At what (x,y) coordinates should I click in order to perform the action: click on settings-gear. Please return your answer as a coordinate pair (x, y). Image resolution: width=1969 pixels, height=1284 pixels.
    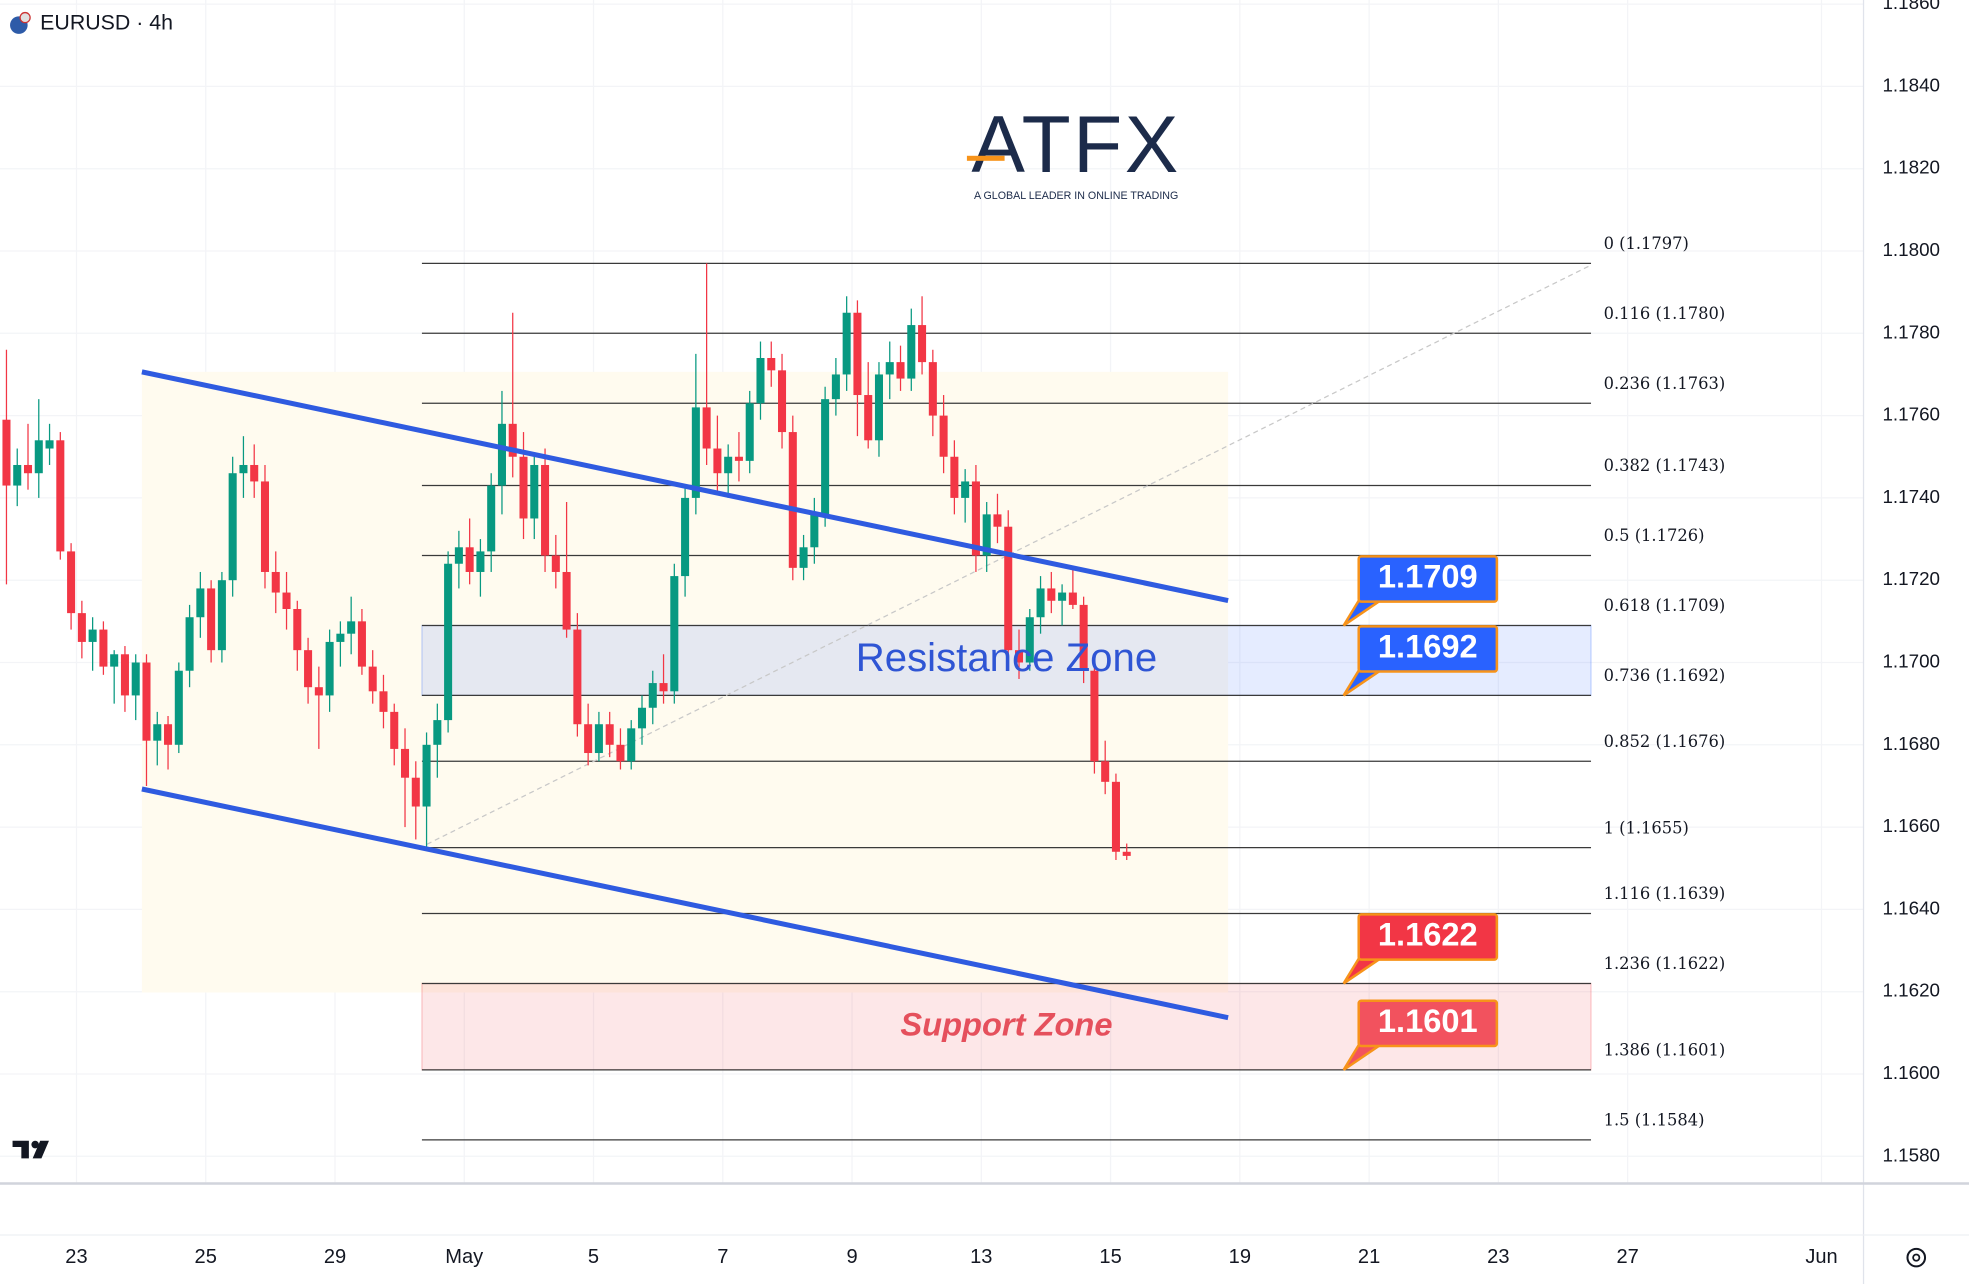
    Looking at the image, I should click on (1916, 1257).